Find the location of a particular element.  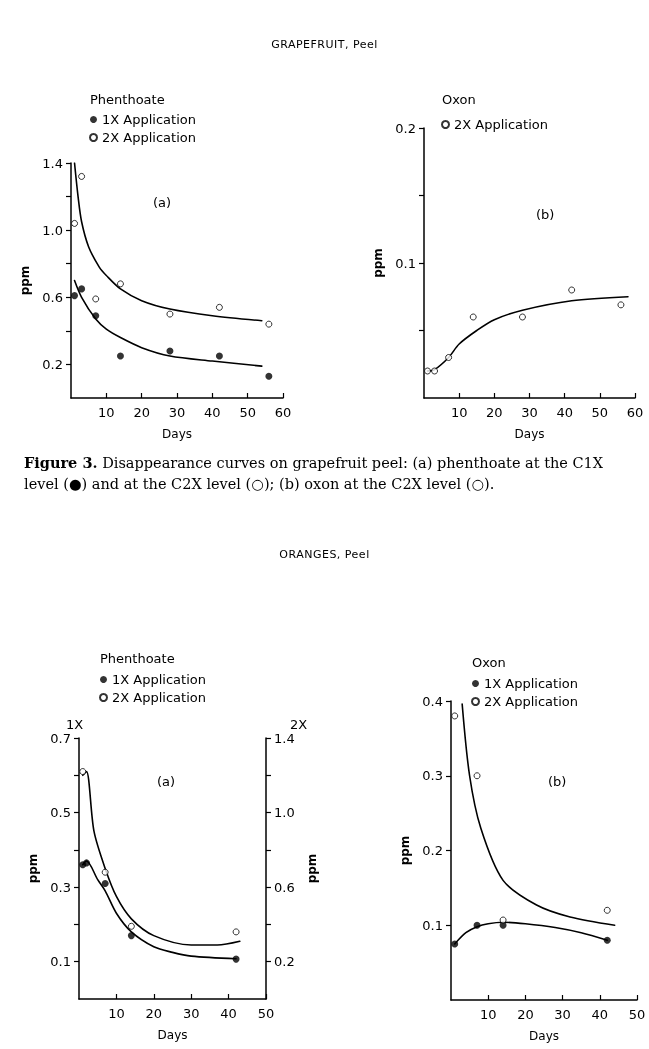

y2-axis-title: ppm is located at coordinates (311, 868).